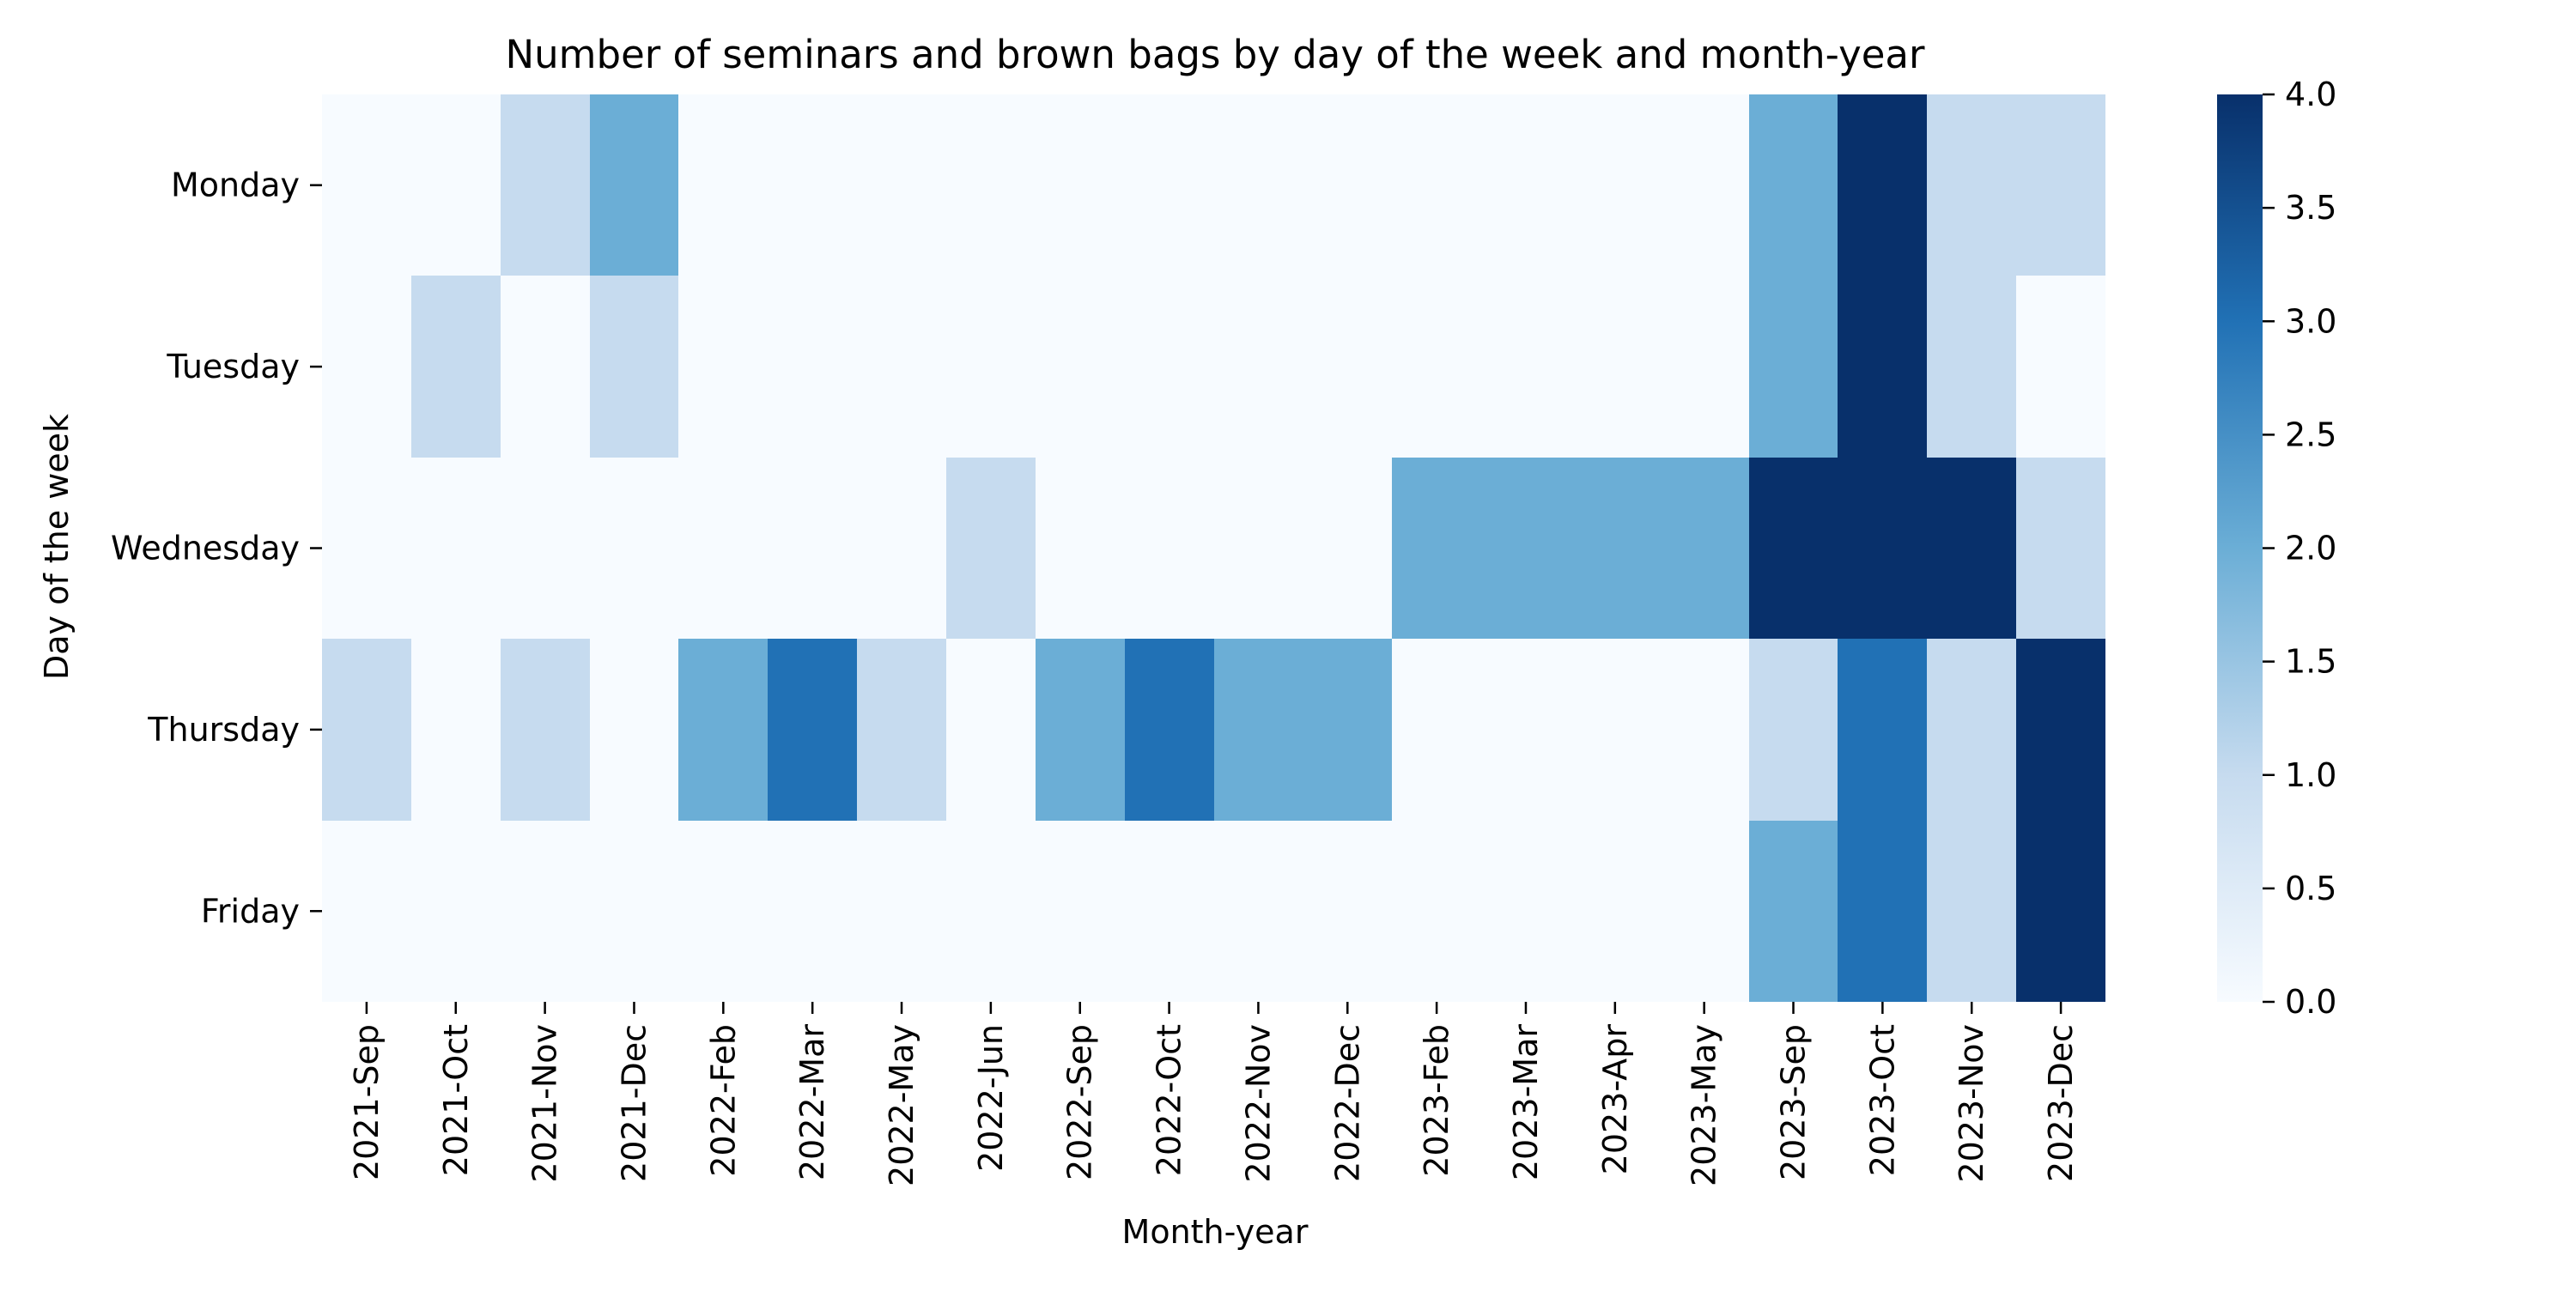 This screenshot has width=2576, height=1292. I want to click on y-tick-label: Tuesday, so click(233, 366).